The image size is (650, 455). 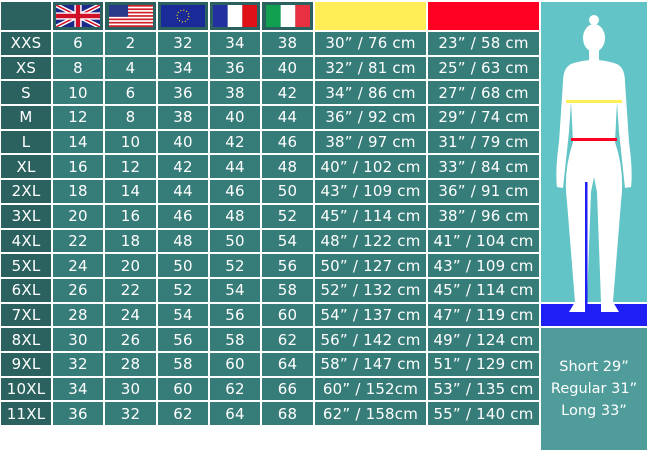 I want to click on cell-uk: 12, so click(x=78, y=117).